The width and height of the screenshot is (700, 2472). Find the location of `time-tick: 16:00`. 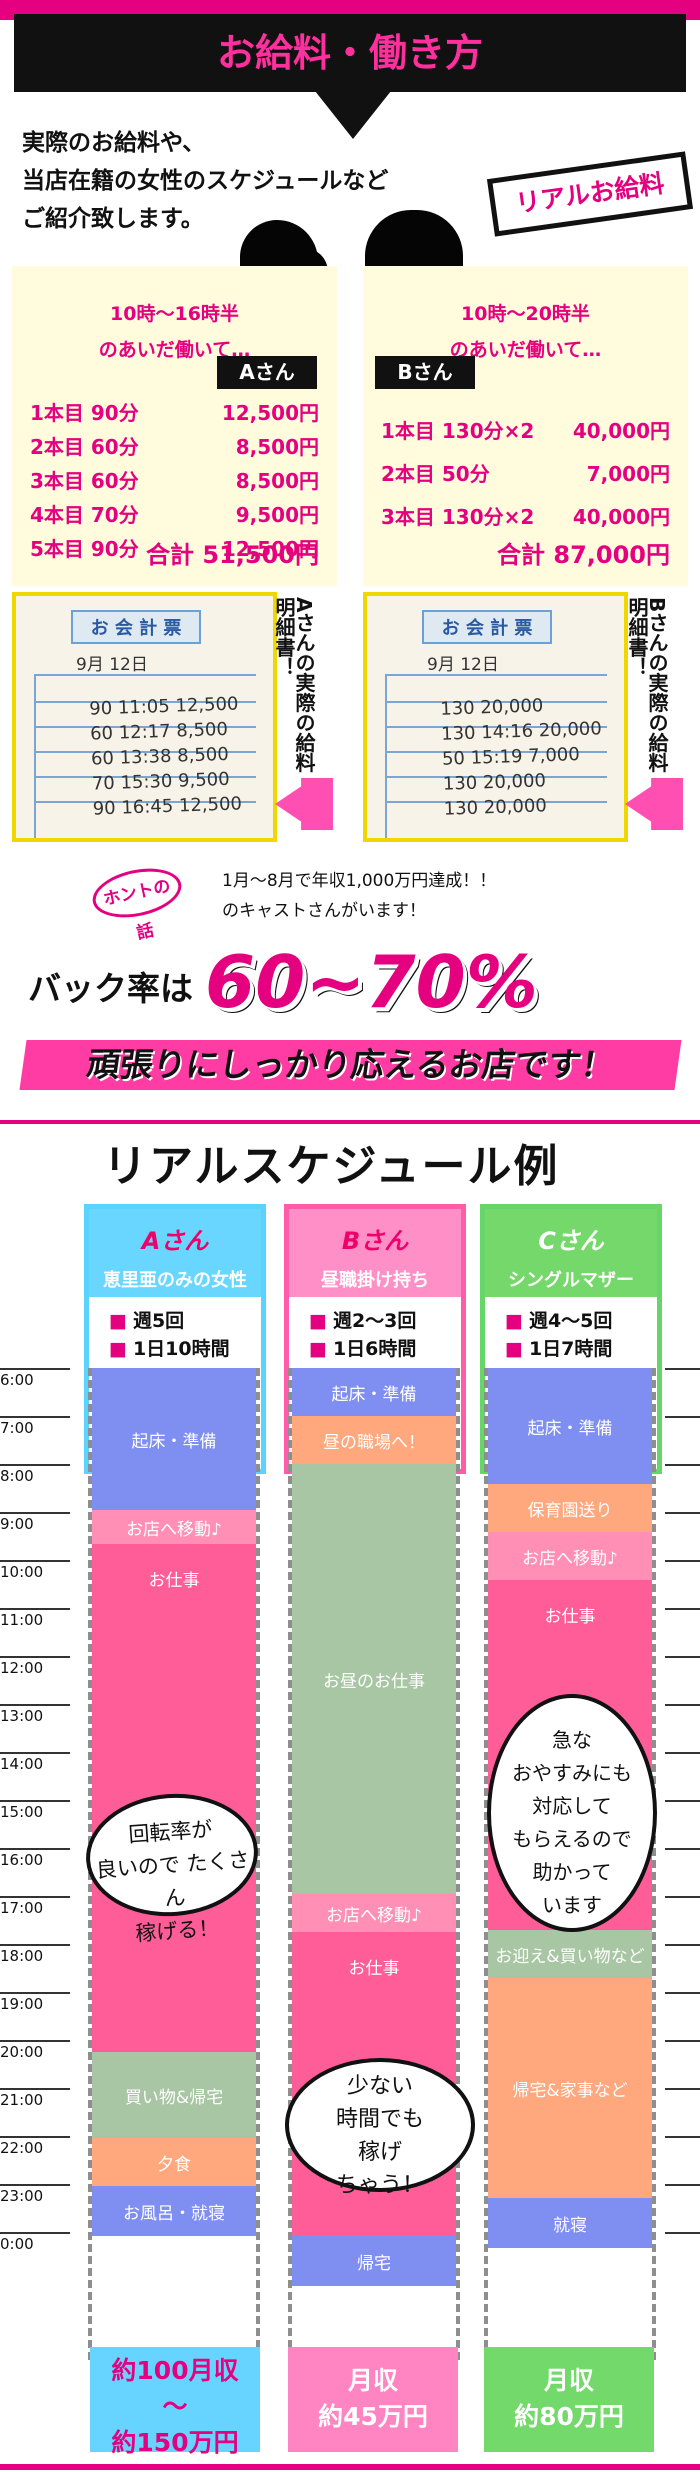

time-tick: 16:00 is located at coordinates (35, 1872).